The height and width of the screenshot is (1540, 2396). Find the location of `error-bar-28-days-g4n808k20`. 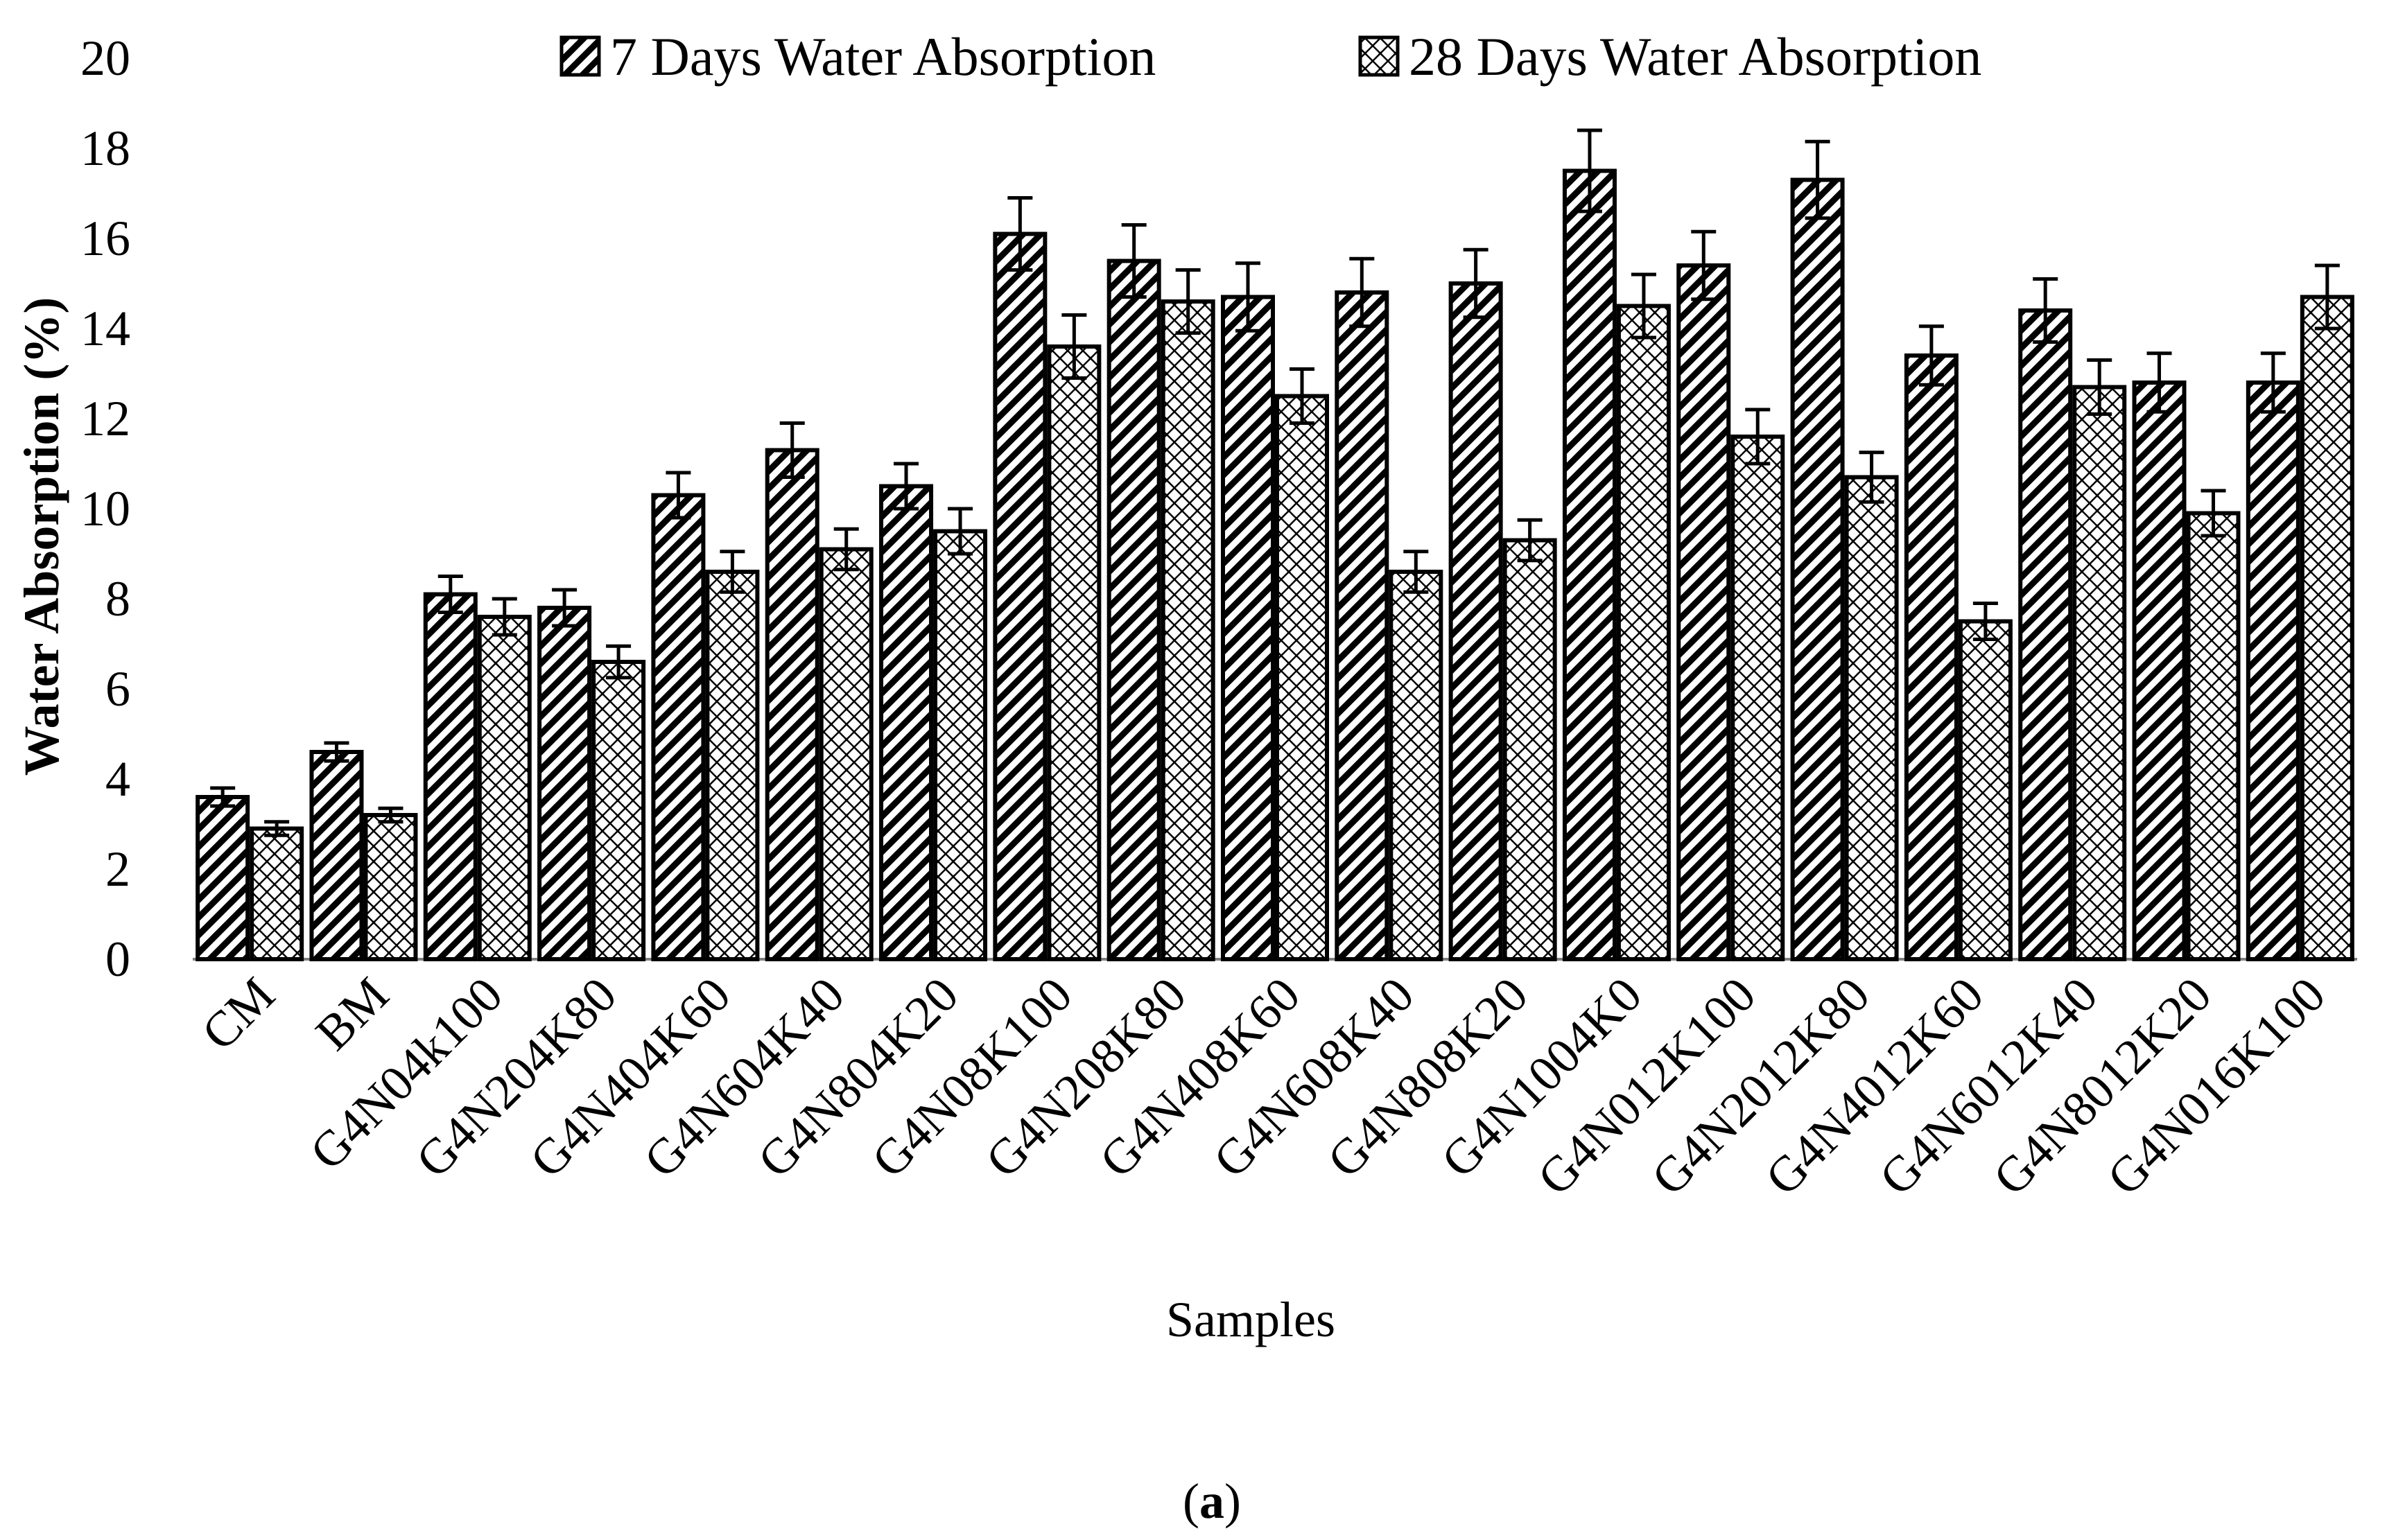

error-bar-28-days-g4n808k20 is located at coordinates (1530, 540).